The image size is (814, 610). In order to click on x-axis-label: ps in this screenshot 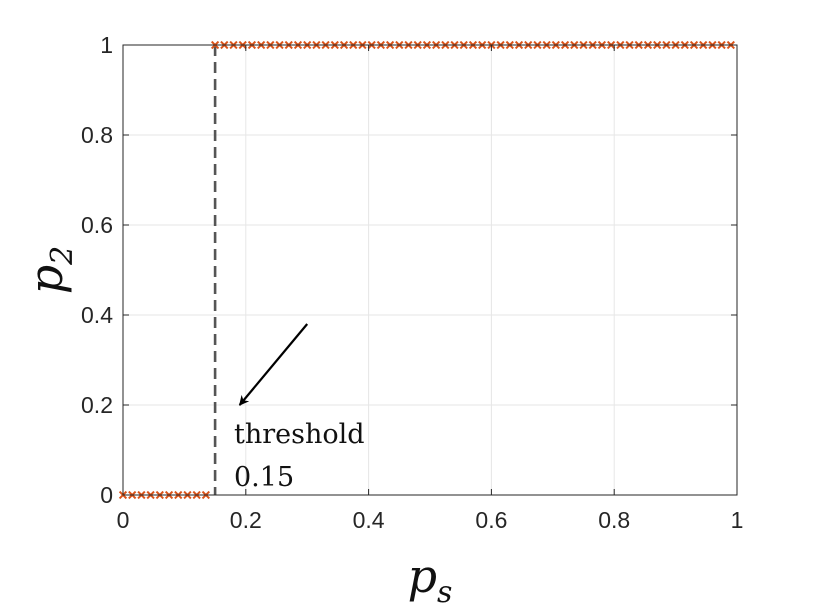, I will do `click(430, 579)`.